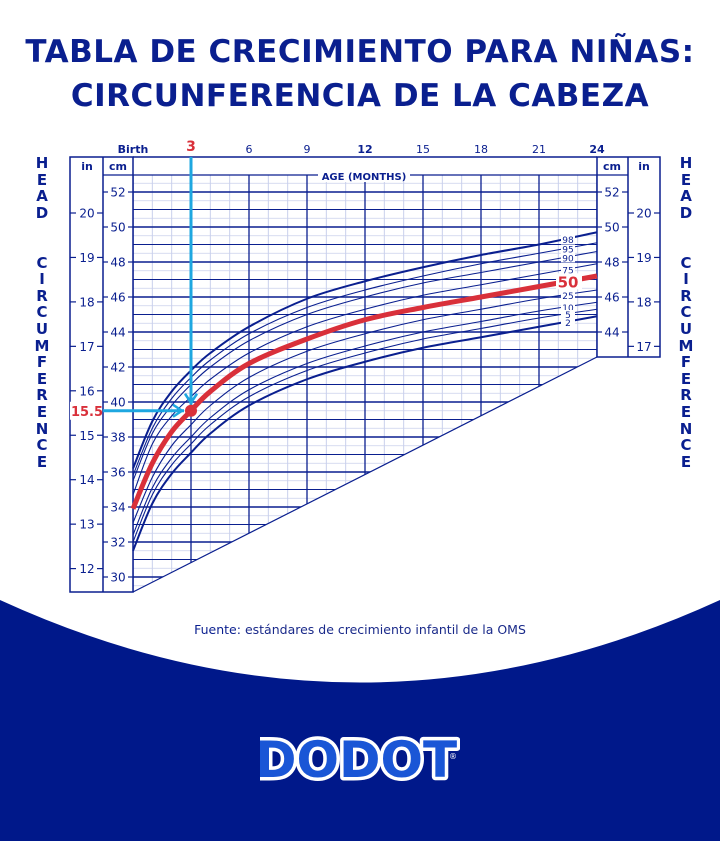 The height and width of the screenshot is (841, 720). Describe the element at coordinates (364, 149) in the screenshot. I see `x-tick-label: 12` at that location.